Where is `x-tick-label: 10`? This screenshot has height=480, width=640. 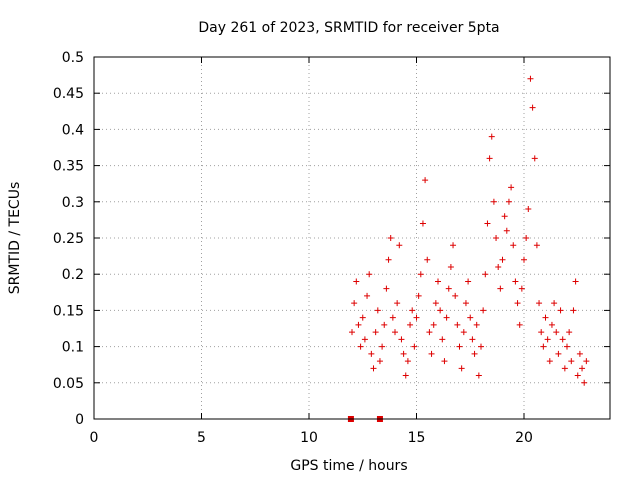 x-tick-label: 10 is located at coordinates (309, 438).